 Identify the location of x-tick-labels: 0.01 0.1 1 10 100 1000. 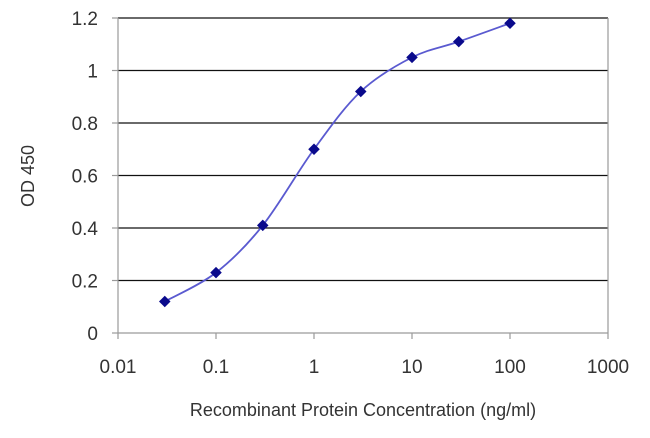
(365, 367).